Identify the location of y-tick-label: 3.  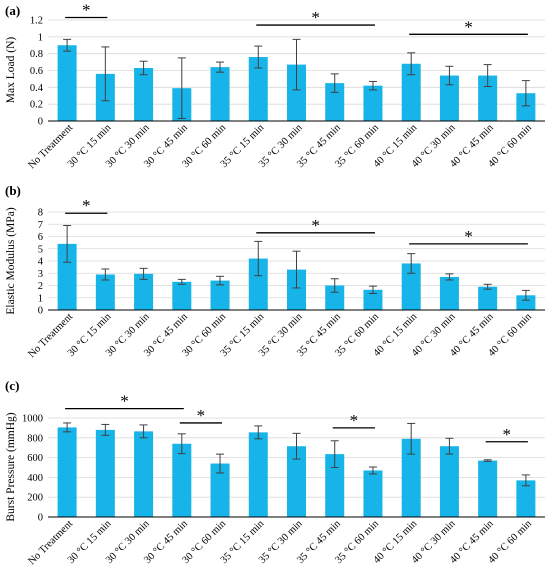
(40, 274).